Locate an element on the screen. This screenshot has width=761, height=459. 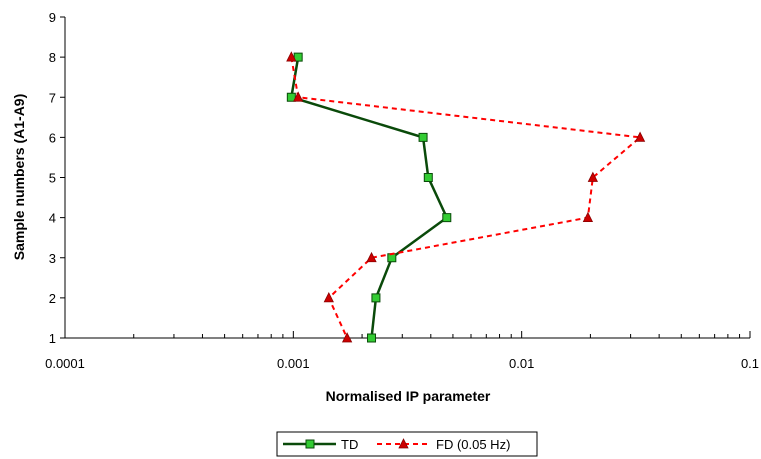
x-tick-label: 0.001 is located at coordinates (293, 363).